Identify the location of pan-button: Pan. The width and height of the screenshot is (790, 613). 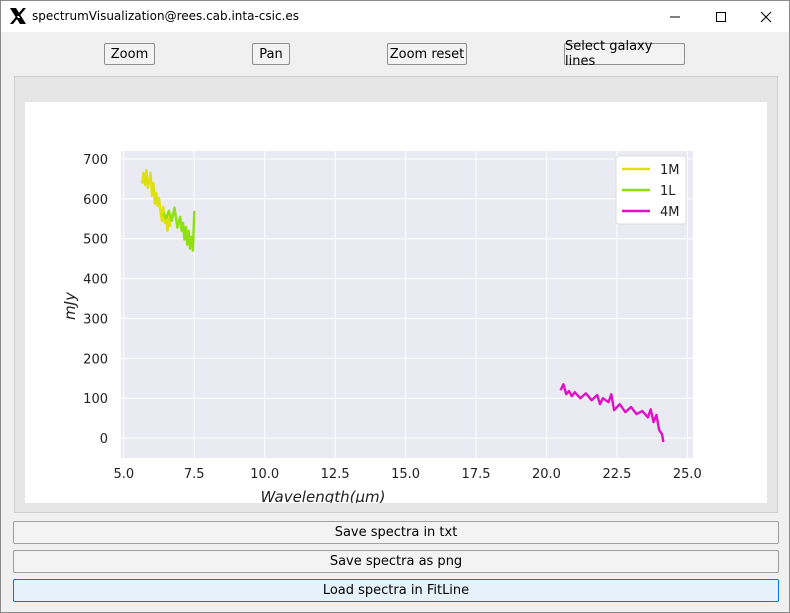
(271, 54).